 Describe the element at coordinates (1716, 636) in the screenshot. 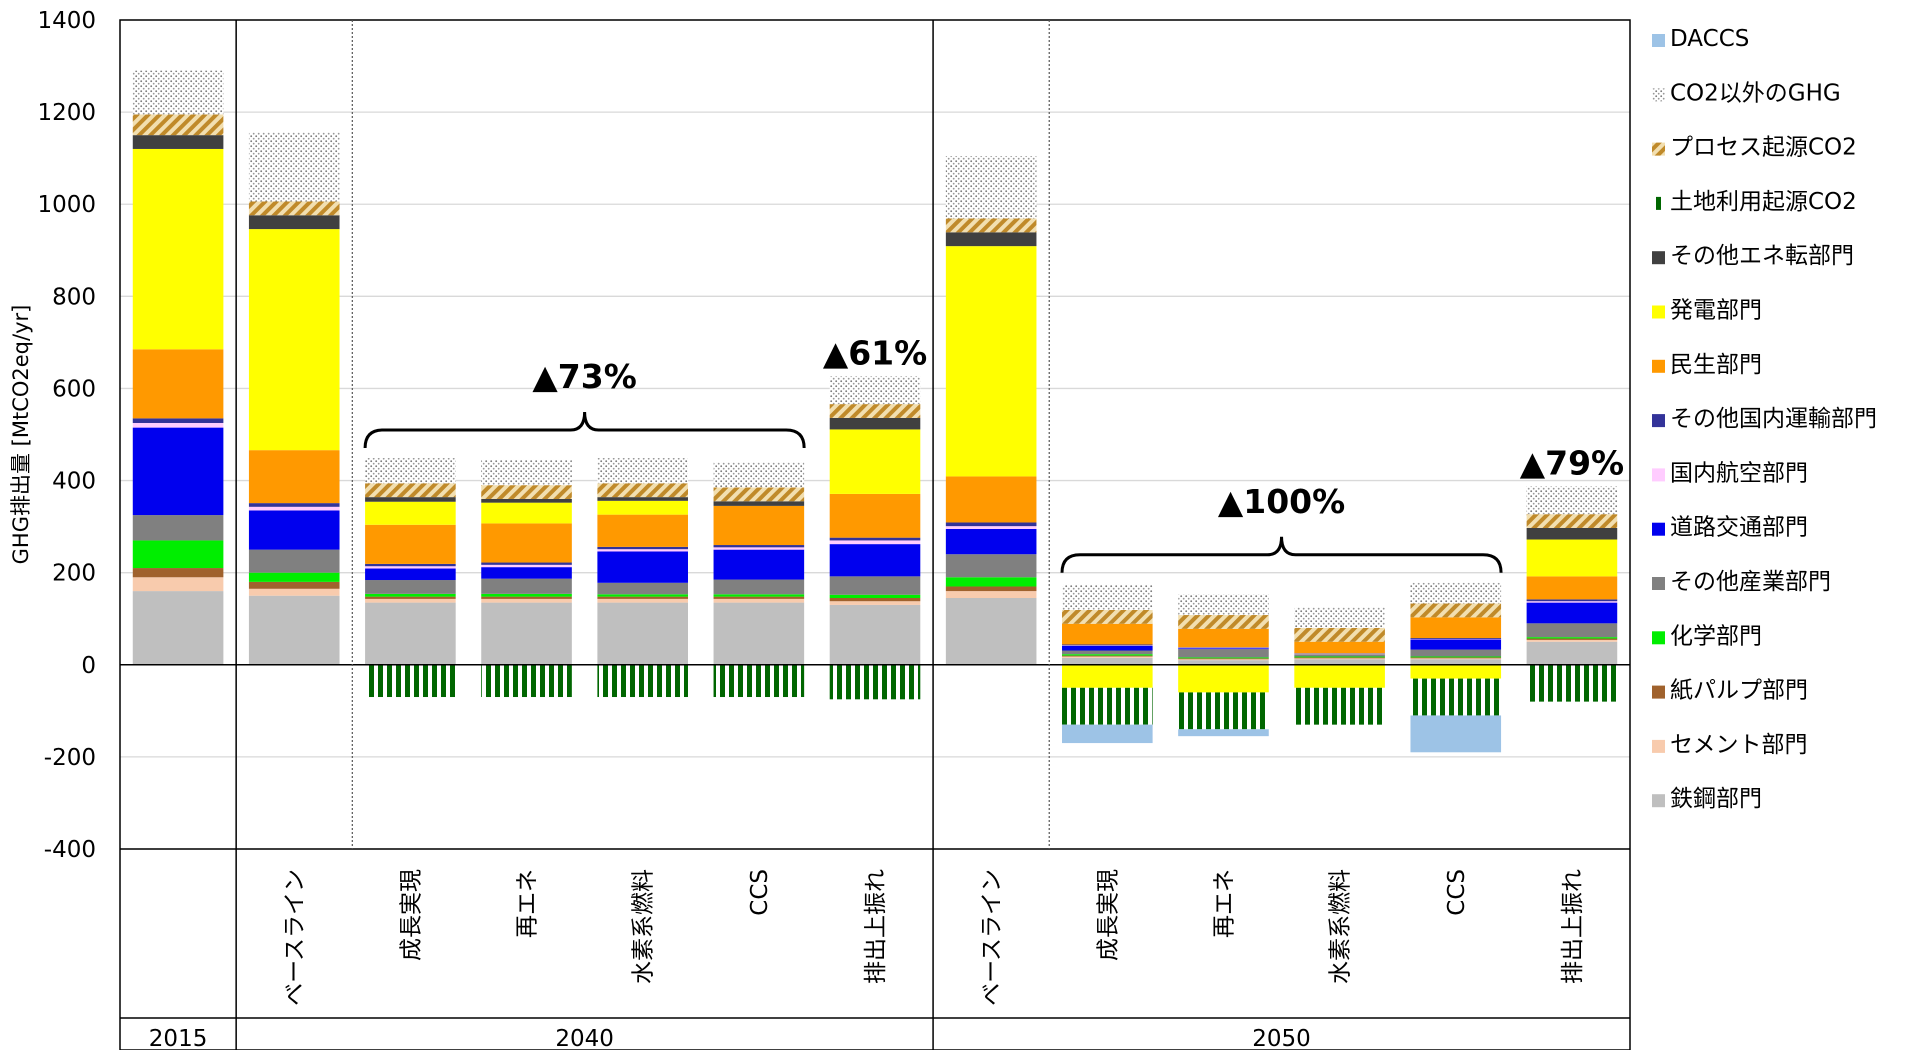

I see `legend-label: 化学部門` at that location.